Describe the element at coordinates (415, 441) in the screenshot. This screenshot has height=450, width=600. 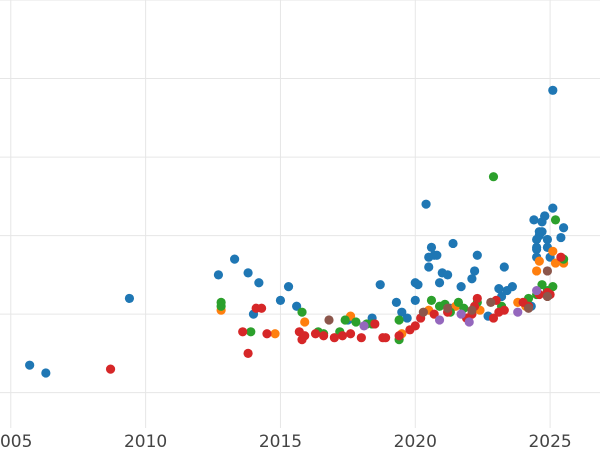
I see `x-tick-label-2020: 2020` at that location.